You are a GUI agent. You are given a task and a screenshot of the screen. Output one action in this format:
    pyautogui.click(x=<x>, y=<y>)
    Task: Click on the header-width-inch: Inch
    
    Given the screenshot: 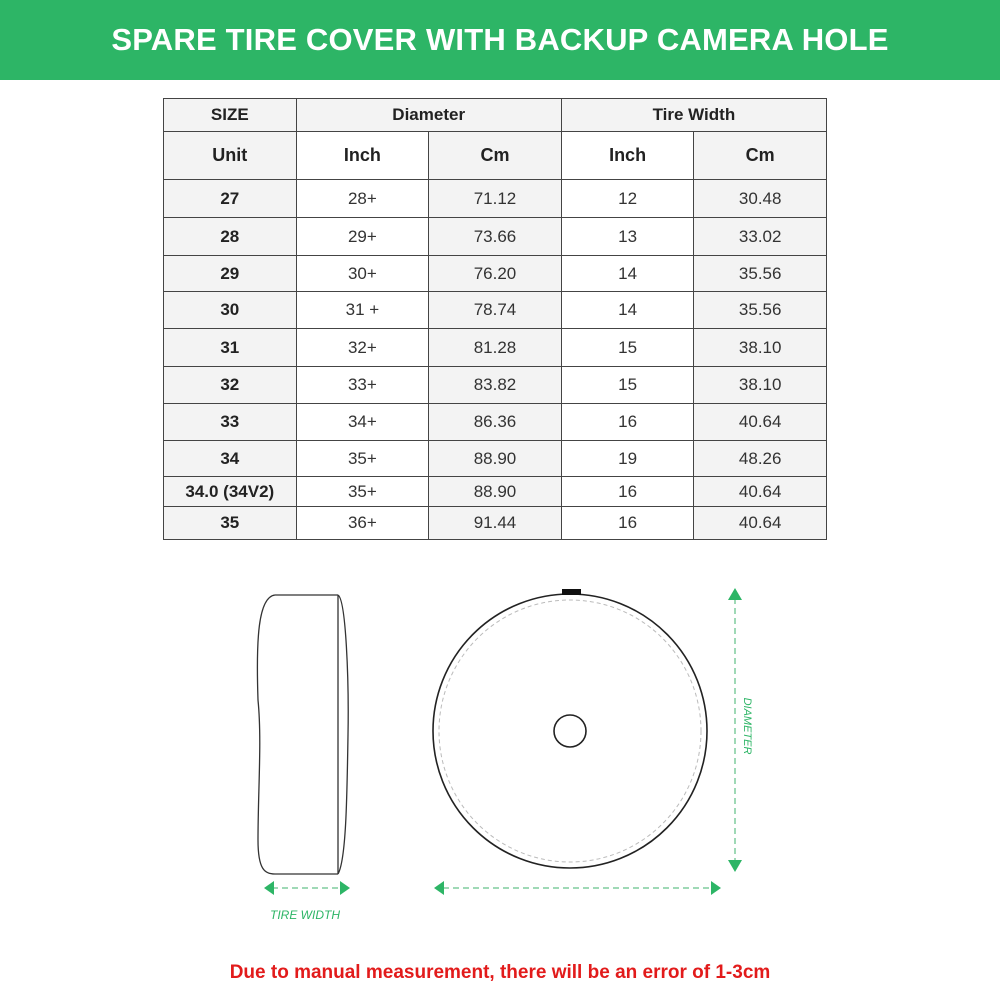 What is the action you would take?
    pyautogui.click(x=627, y=155)
    